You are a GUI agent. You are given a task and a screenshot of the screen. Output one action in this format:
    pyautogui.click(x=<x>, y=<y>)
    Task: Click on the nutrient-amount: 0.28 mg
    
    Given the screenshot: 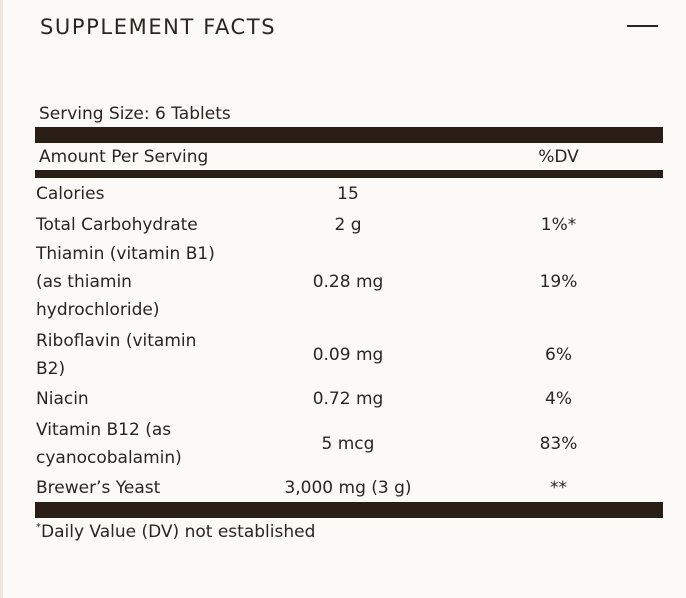 What is the action you would take?
    pyautogui.click(x=348, y=282)
    